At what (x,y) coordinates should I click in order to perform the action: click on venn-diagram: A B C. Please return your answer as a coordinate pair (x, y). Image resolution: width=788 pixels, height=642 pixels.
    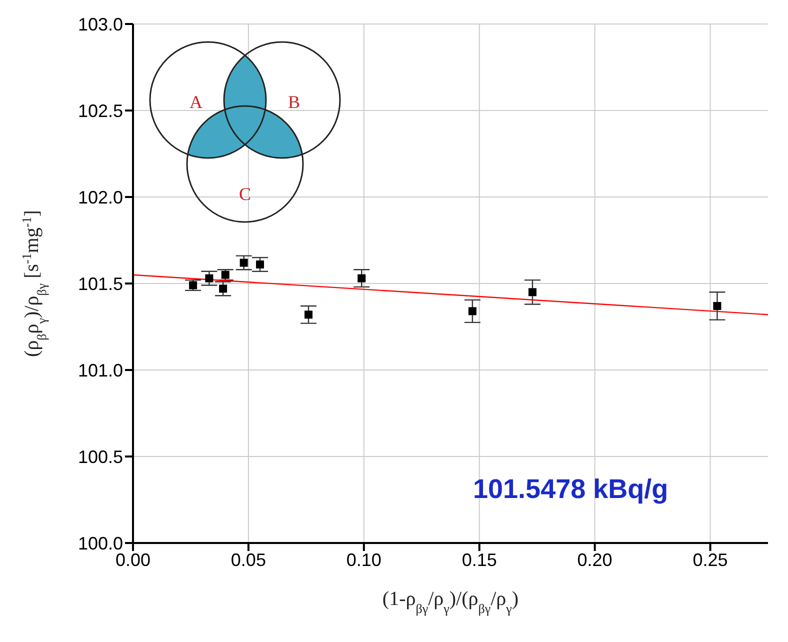
    Looking at the image, I should click on (245, 136).